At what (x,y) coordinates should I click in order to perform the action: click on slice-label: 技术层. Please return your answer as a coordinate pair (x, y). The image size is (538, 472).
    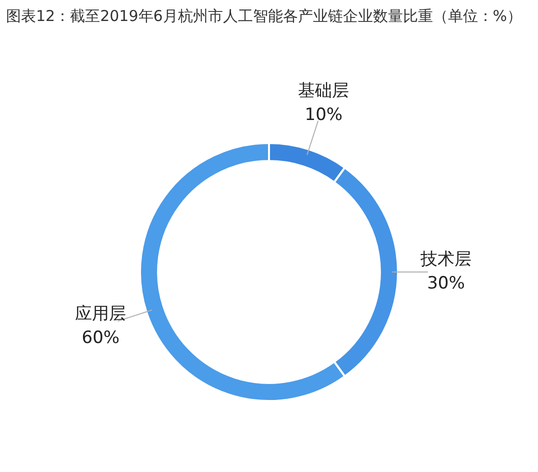
    Looking at the image, I should click on (446, 259).